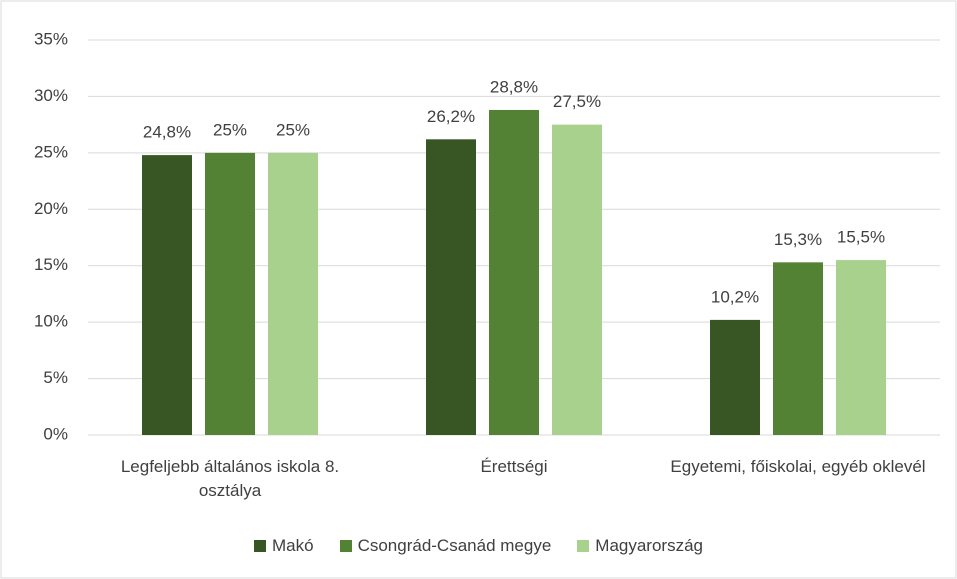 This screenshot has width=957, height=579. What do you see at coordinates (577, 101) in the screenshot?
I see `data-label: 27,5%` at bounding box center [577, 101].